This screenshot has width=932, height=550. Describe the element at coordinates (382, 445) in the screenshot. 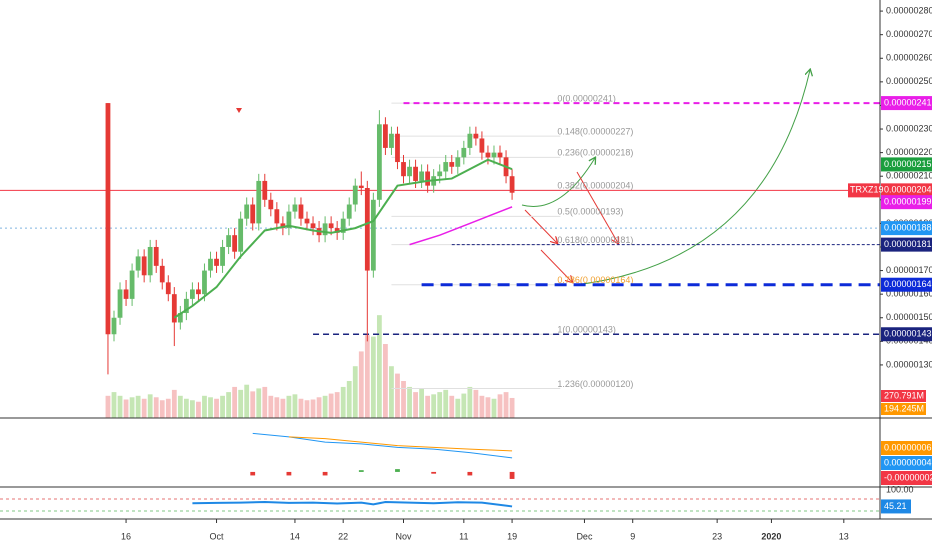

I see `macd-line` at that location.